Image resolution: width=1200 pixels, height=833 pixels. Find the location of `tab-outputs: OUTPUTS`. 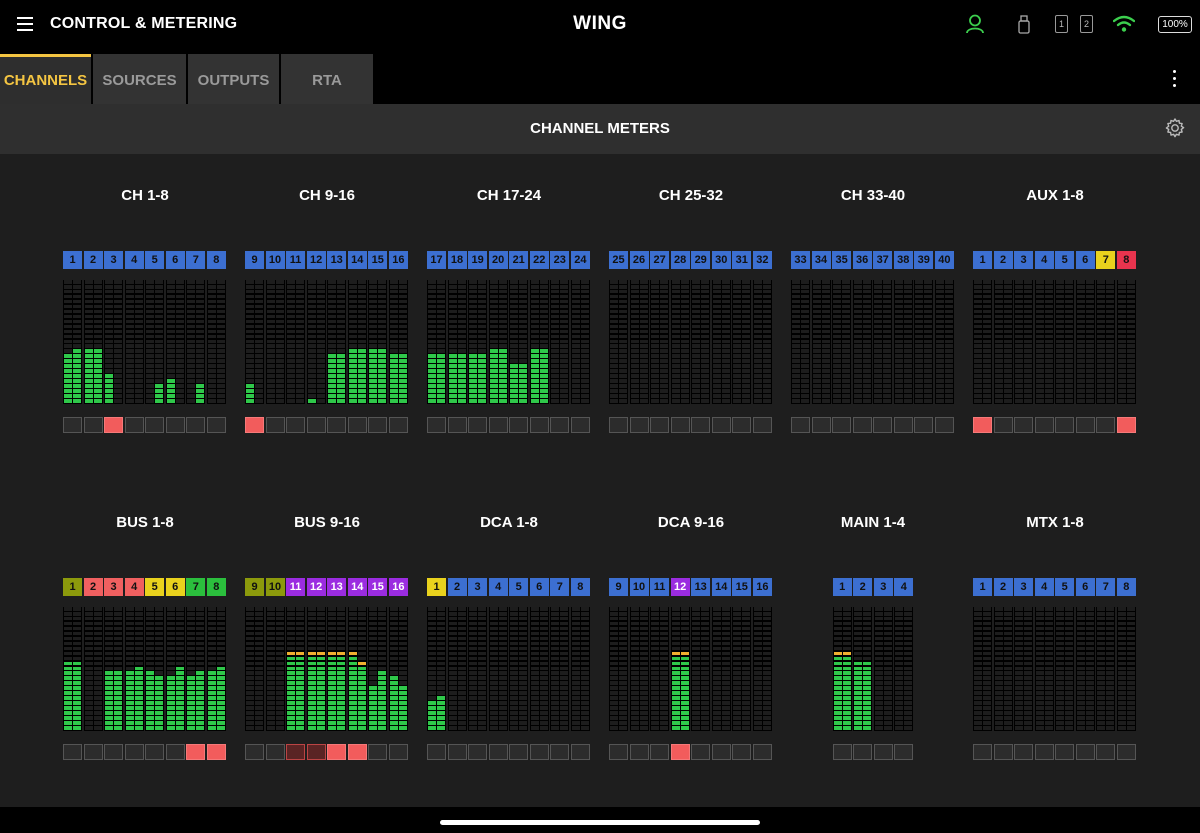

tab-outputs: OUTPUTS is located at coordinates (233, 79).